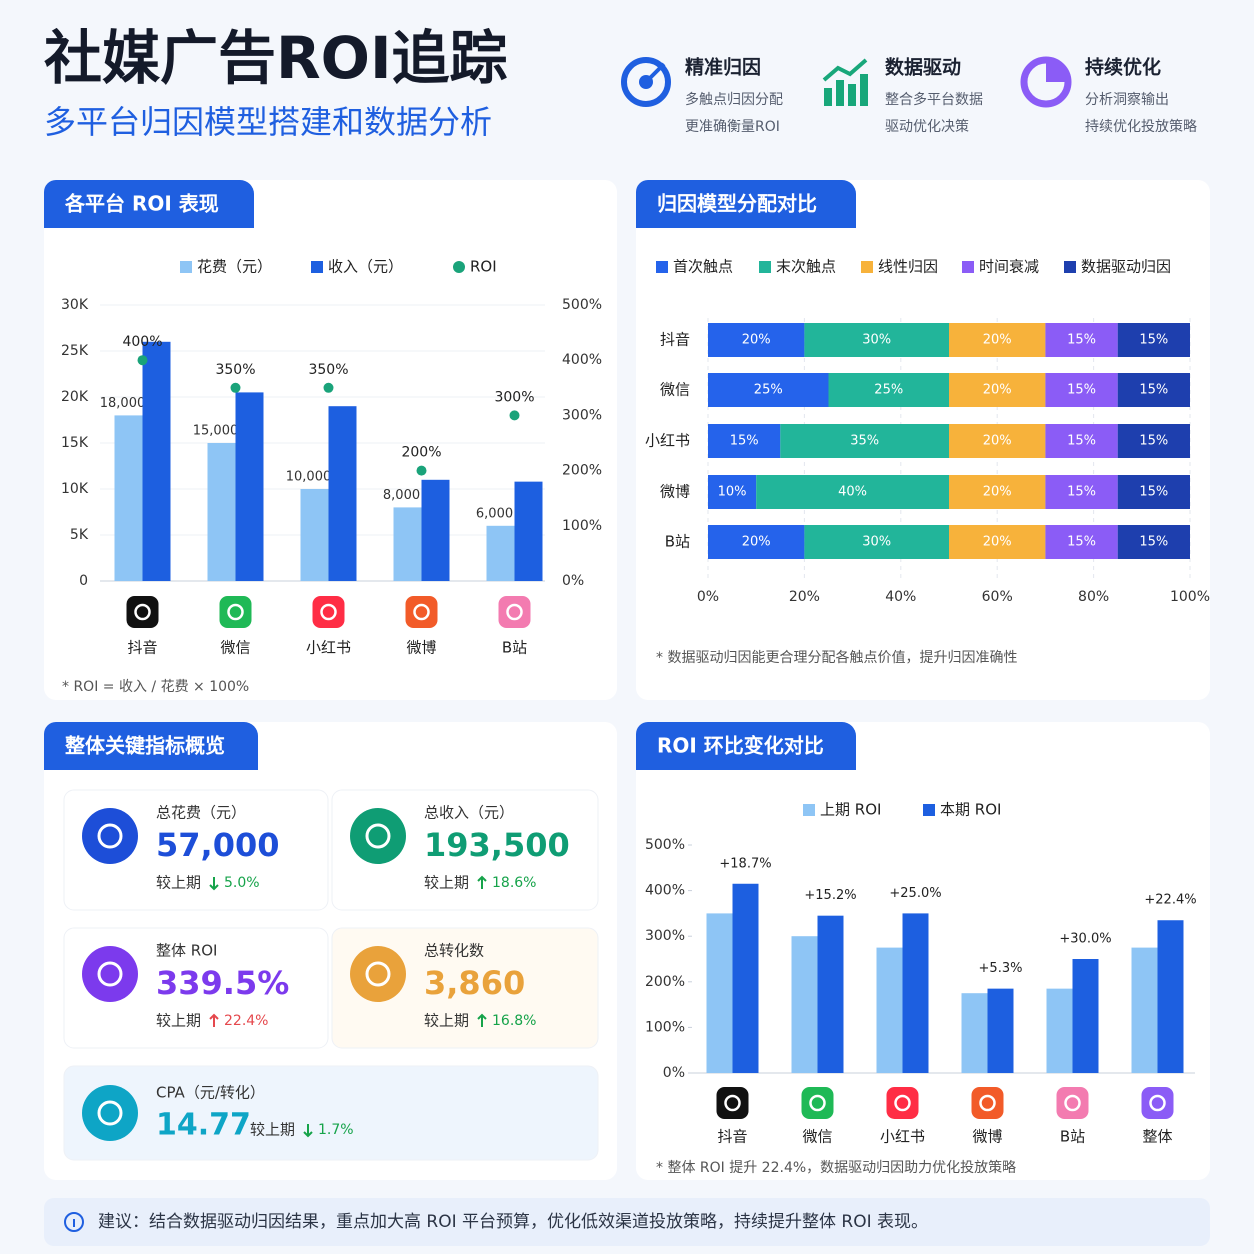  Describe the element at coordinates (665, 891) in the screenshot. I see `y-tick-label: 400%` at that location.